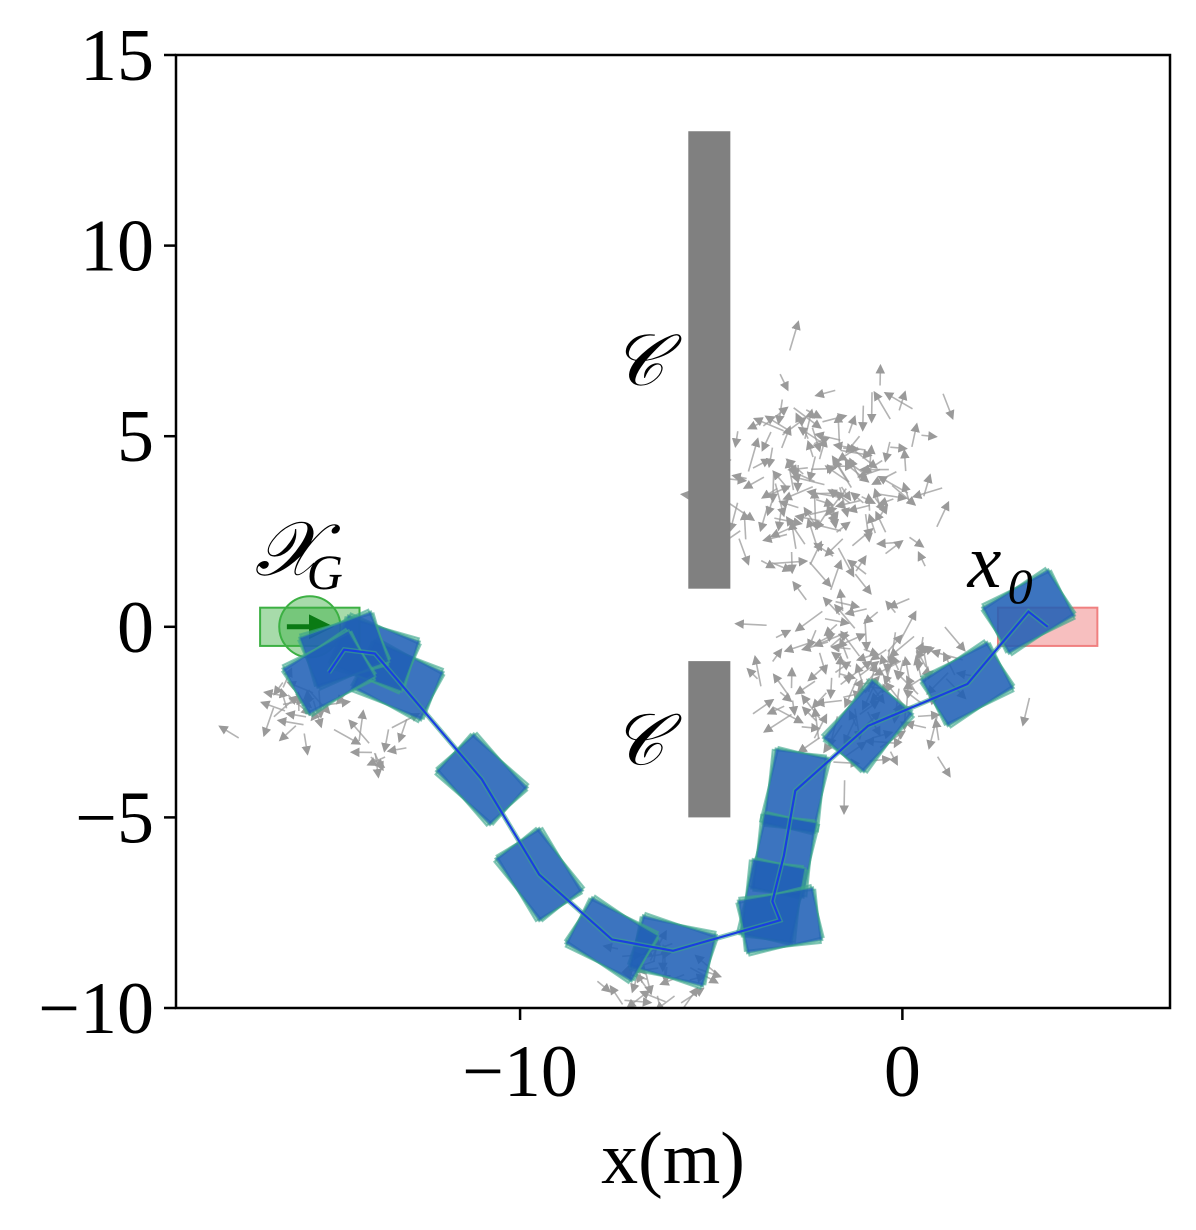  What do you see at coordinates (709, 739) in the screenshot?
I see `obstacle-bar` at bounding box center [709, 739].